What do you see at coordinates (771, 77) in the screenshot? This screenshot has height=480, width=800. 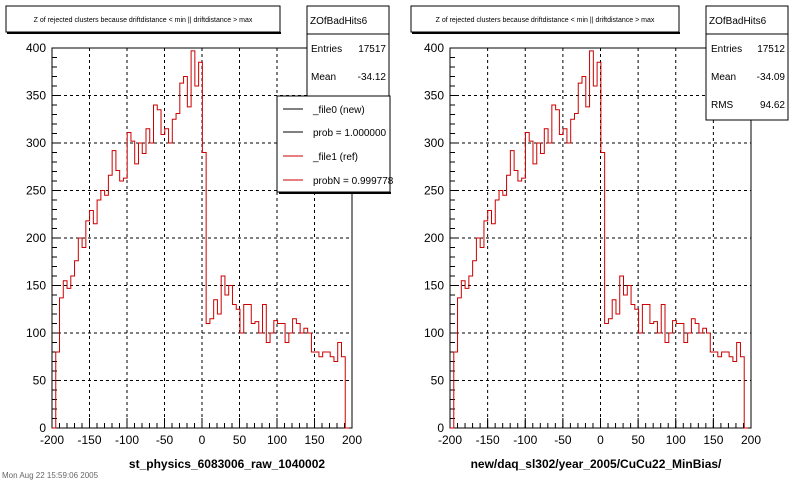 I see `right-stats-mean-value: -34.09` at bounding box center [771, 77].